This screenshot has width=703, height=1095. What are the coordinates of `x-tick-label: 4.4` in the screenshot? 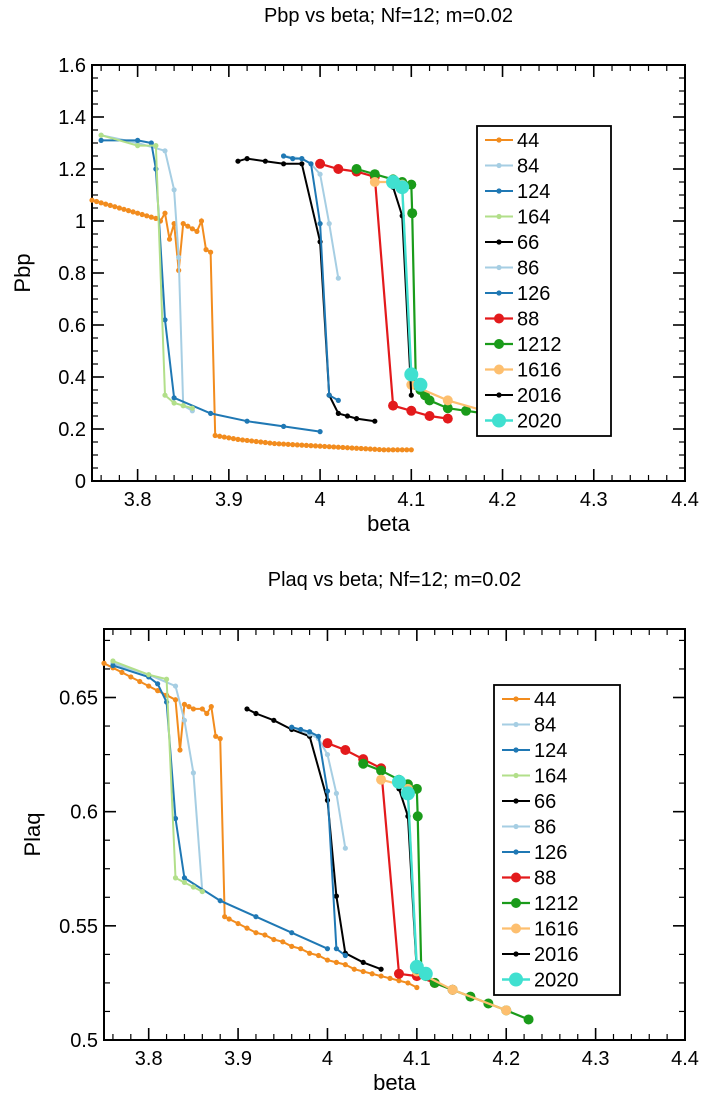 It's located at (685, 500).